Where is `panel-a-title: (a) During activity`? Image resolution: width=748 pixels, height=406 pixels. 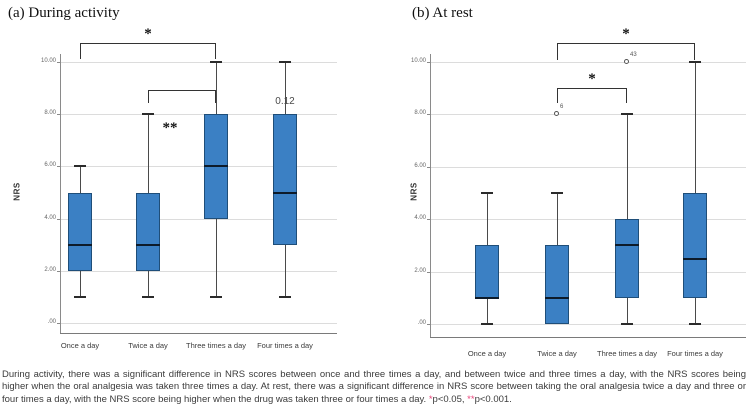
panel-a-title: (a) During activity is located at coordinates (64, 13).